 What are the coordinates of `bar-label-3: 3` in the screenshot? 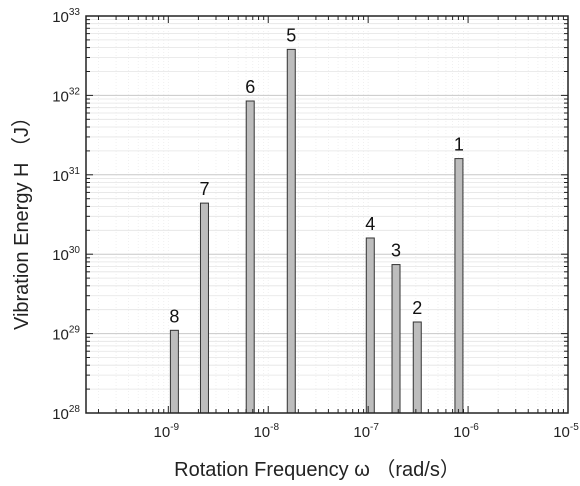 It's located at (396, 251).